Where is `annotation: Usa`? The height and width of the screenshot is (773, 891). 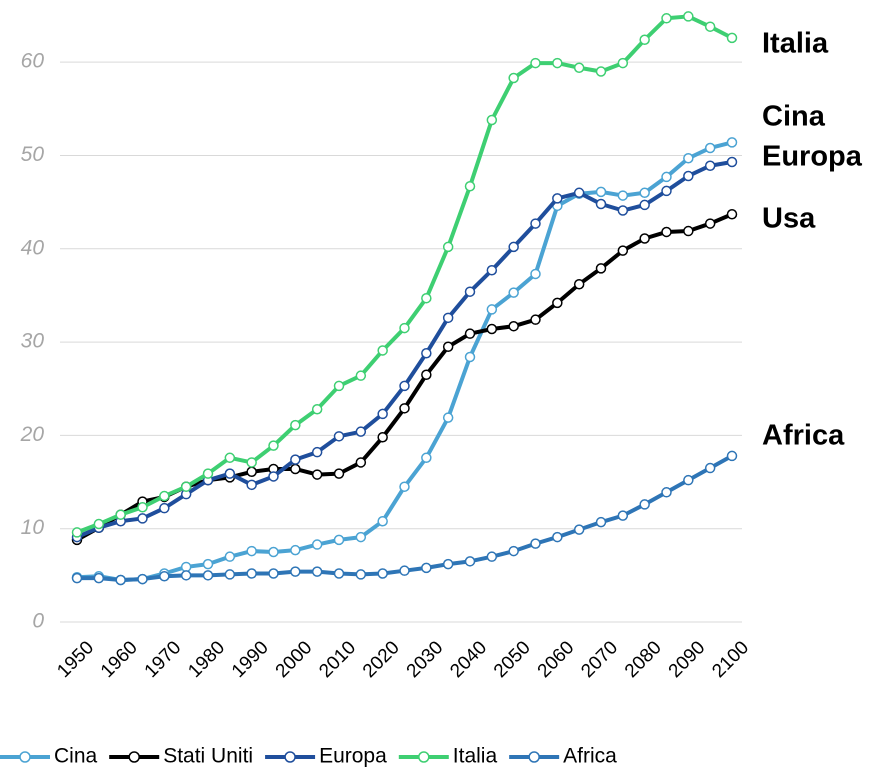 annotation: Usa is located at coordinates (789, 219).